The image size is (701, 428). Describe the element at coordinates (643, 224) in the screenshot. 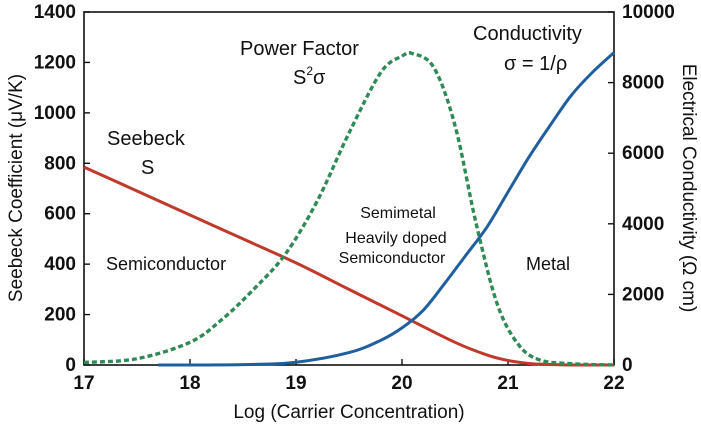

I see `y-right-tick-label: 4000` at that location.